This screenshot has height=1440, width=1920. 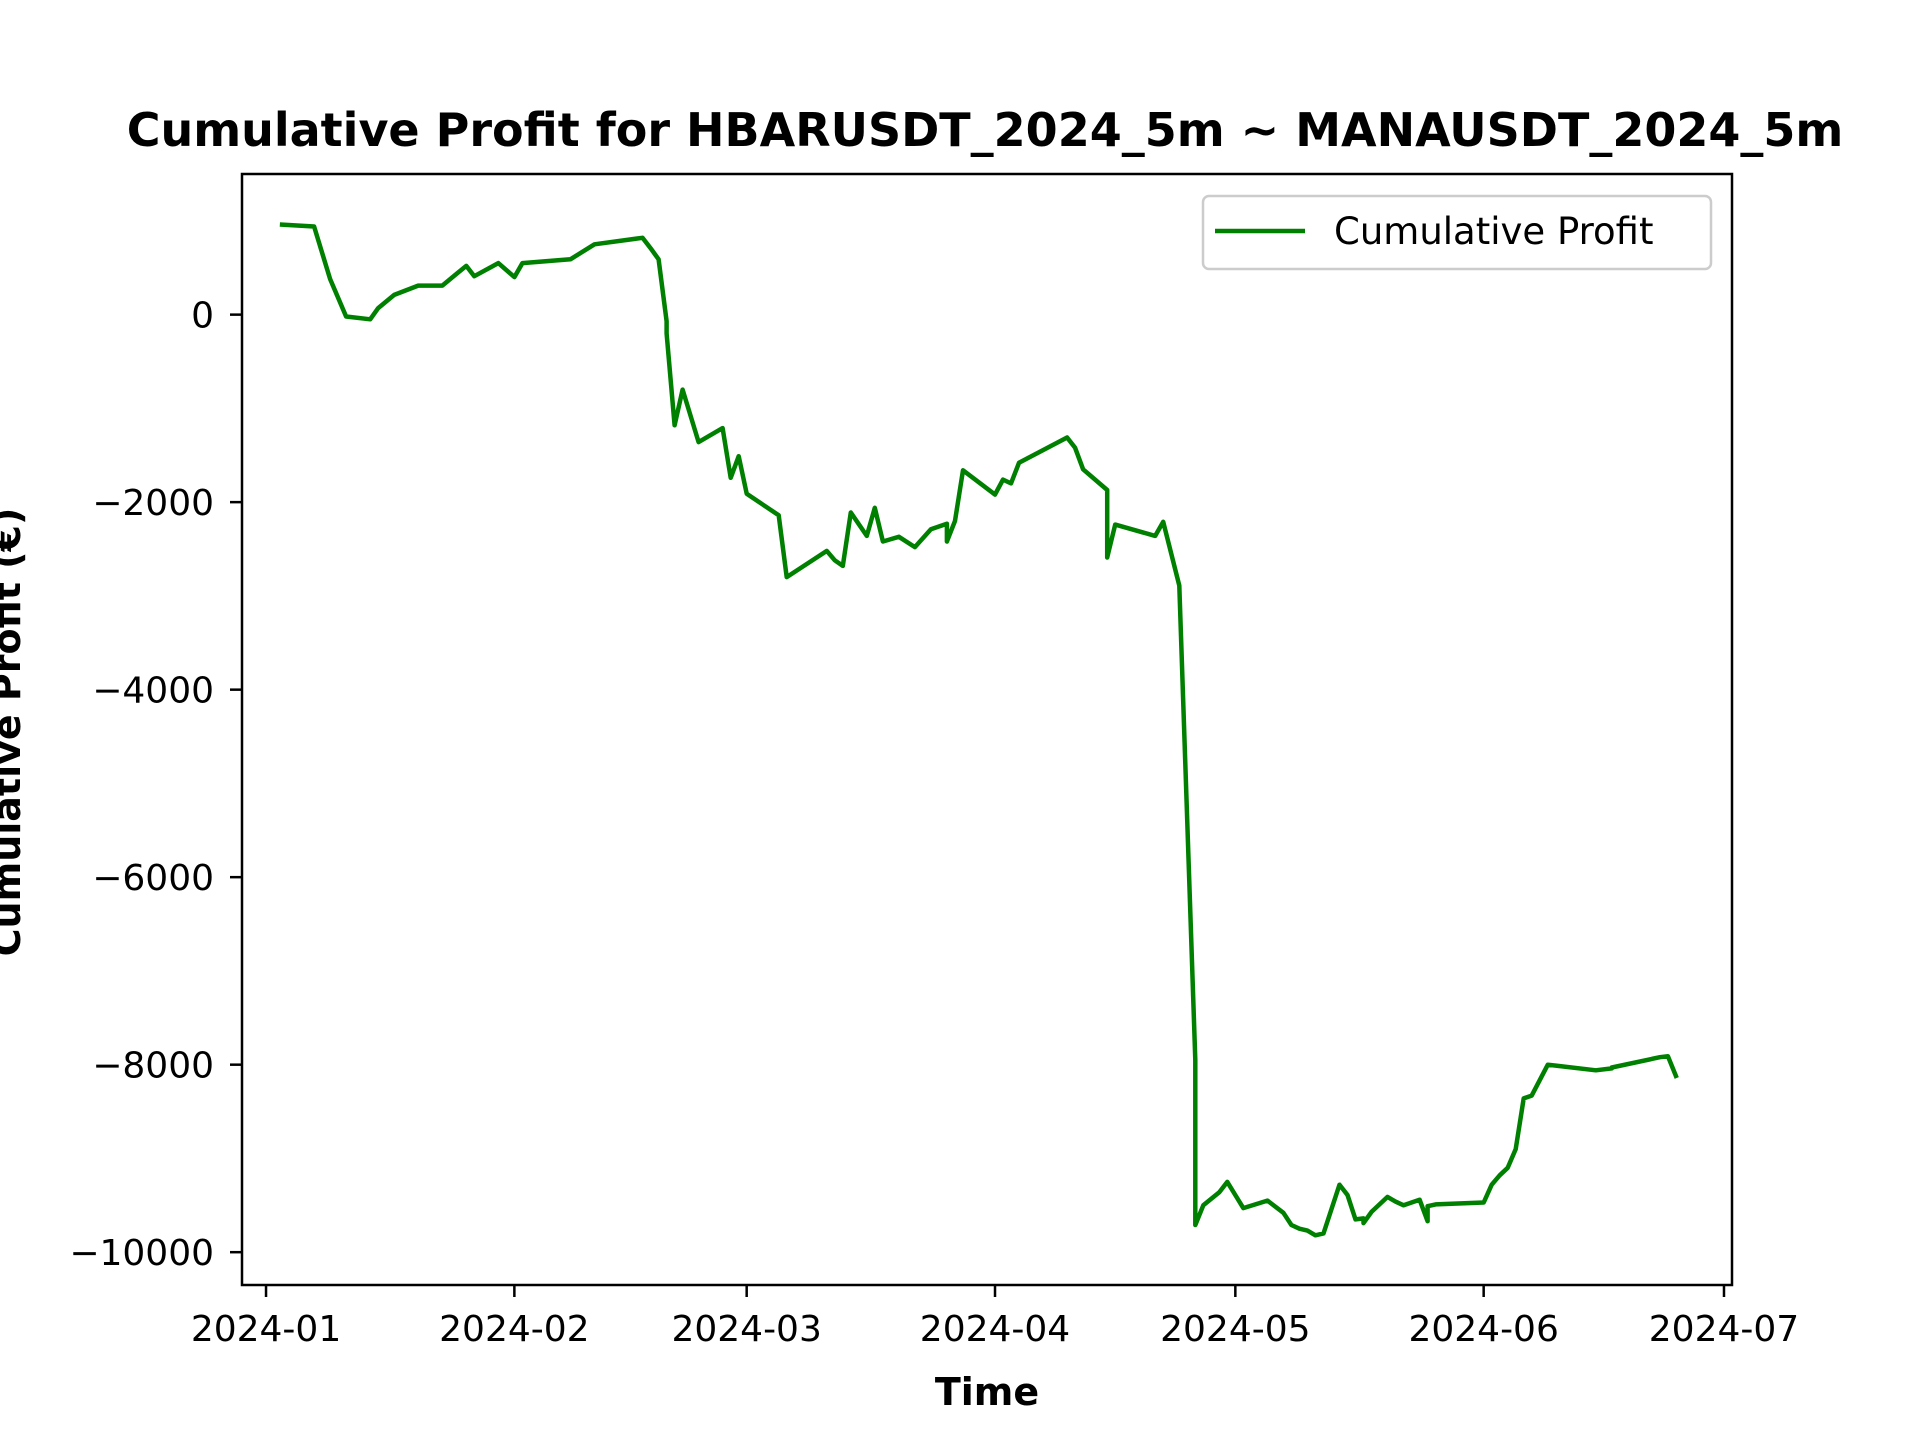 What do you see at coordinates (514, 1329) in the screenshot?
I see `x-tick-label: 2024-02` at bounding box center [514, 1329].